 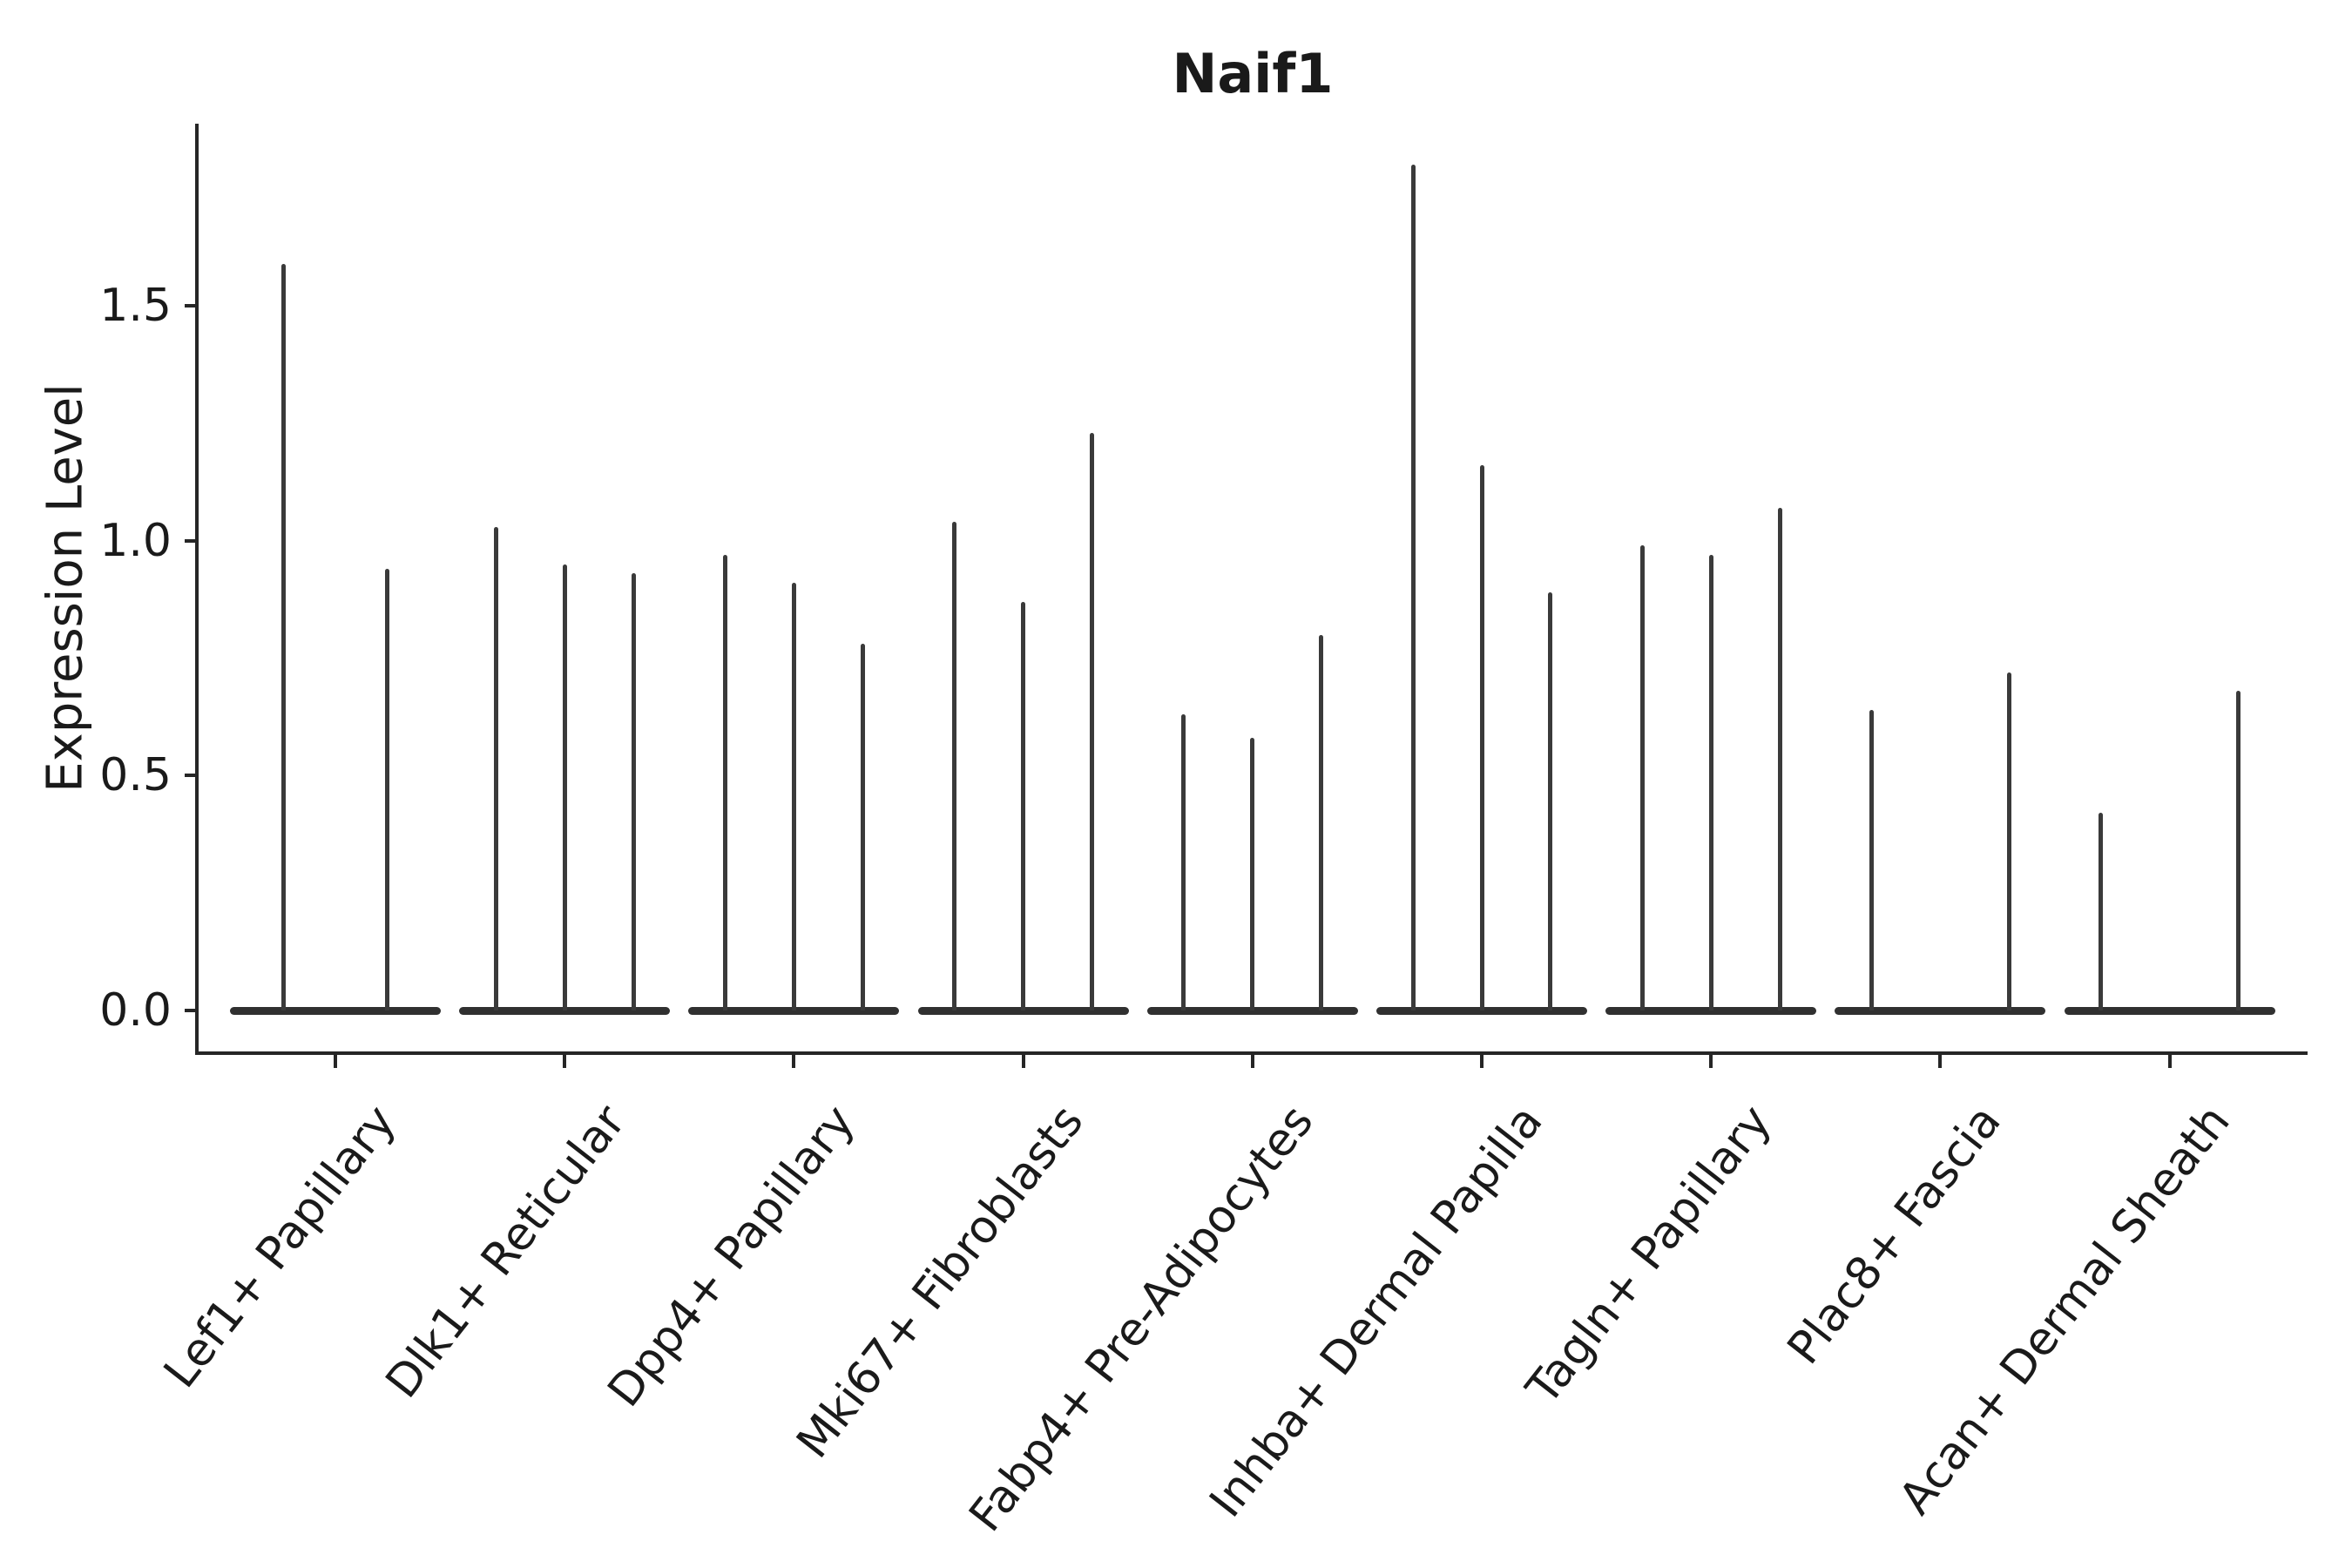 What do you see at coordinates (505, 1252) in the screenshot?
I see `x-tick-label: Dlk1+ Reticular` at bounding box center [505, 1252].